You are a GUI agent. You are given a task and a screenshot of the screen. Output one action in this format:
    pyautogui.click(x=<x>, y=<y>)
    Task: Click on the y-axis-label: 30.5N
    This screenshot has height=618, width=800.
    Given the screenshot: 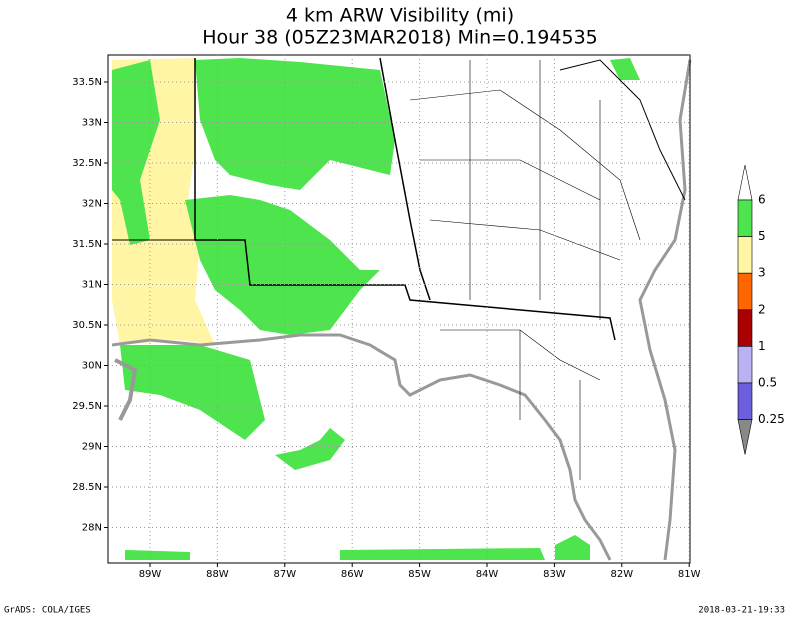 What is the action you would take?
    pyautogui.click(x=87, y=325)
    